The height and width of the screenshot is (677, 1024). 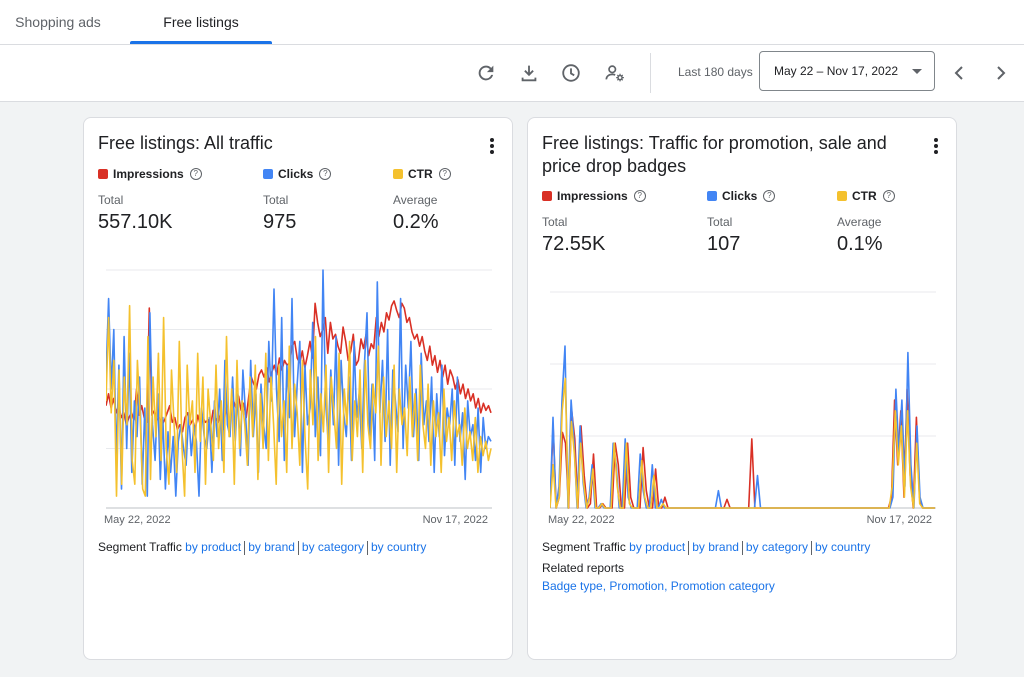 I want to click on date-range-select: May 22 – Nov 17, 2022, so click(x=847, y=71).